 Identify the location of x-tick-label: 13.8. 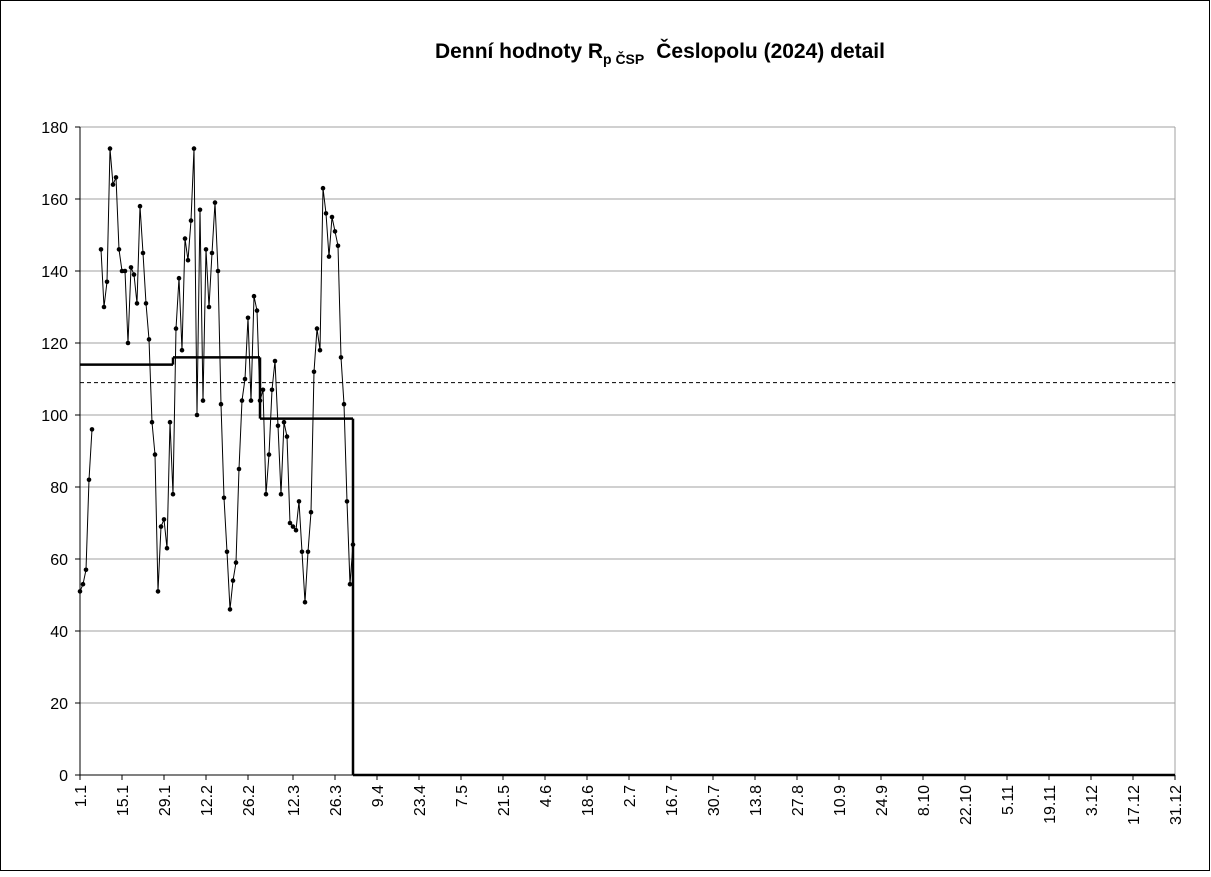
(756, 800).